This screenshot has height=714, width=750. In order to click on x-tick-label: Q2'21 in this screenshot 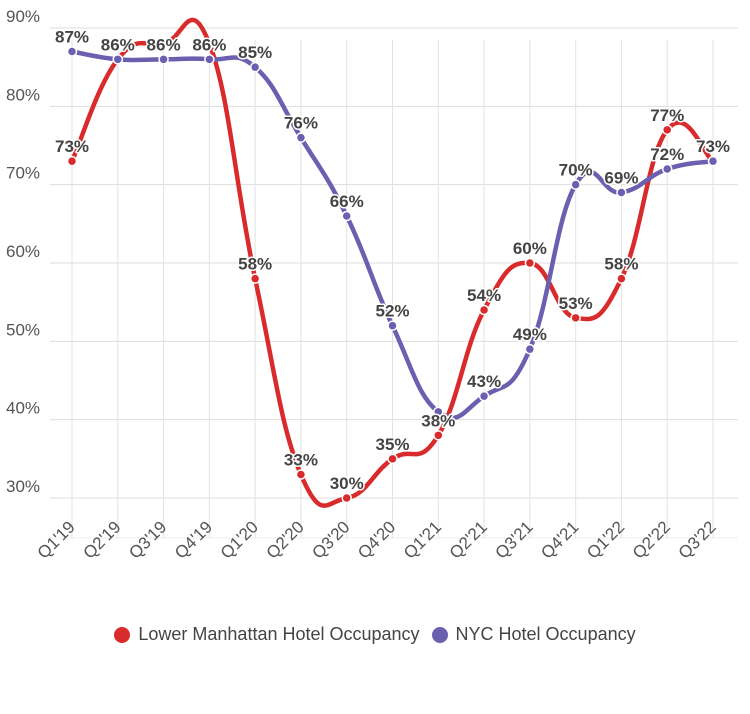, I will do `click(468, 539)`.